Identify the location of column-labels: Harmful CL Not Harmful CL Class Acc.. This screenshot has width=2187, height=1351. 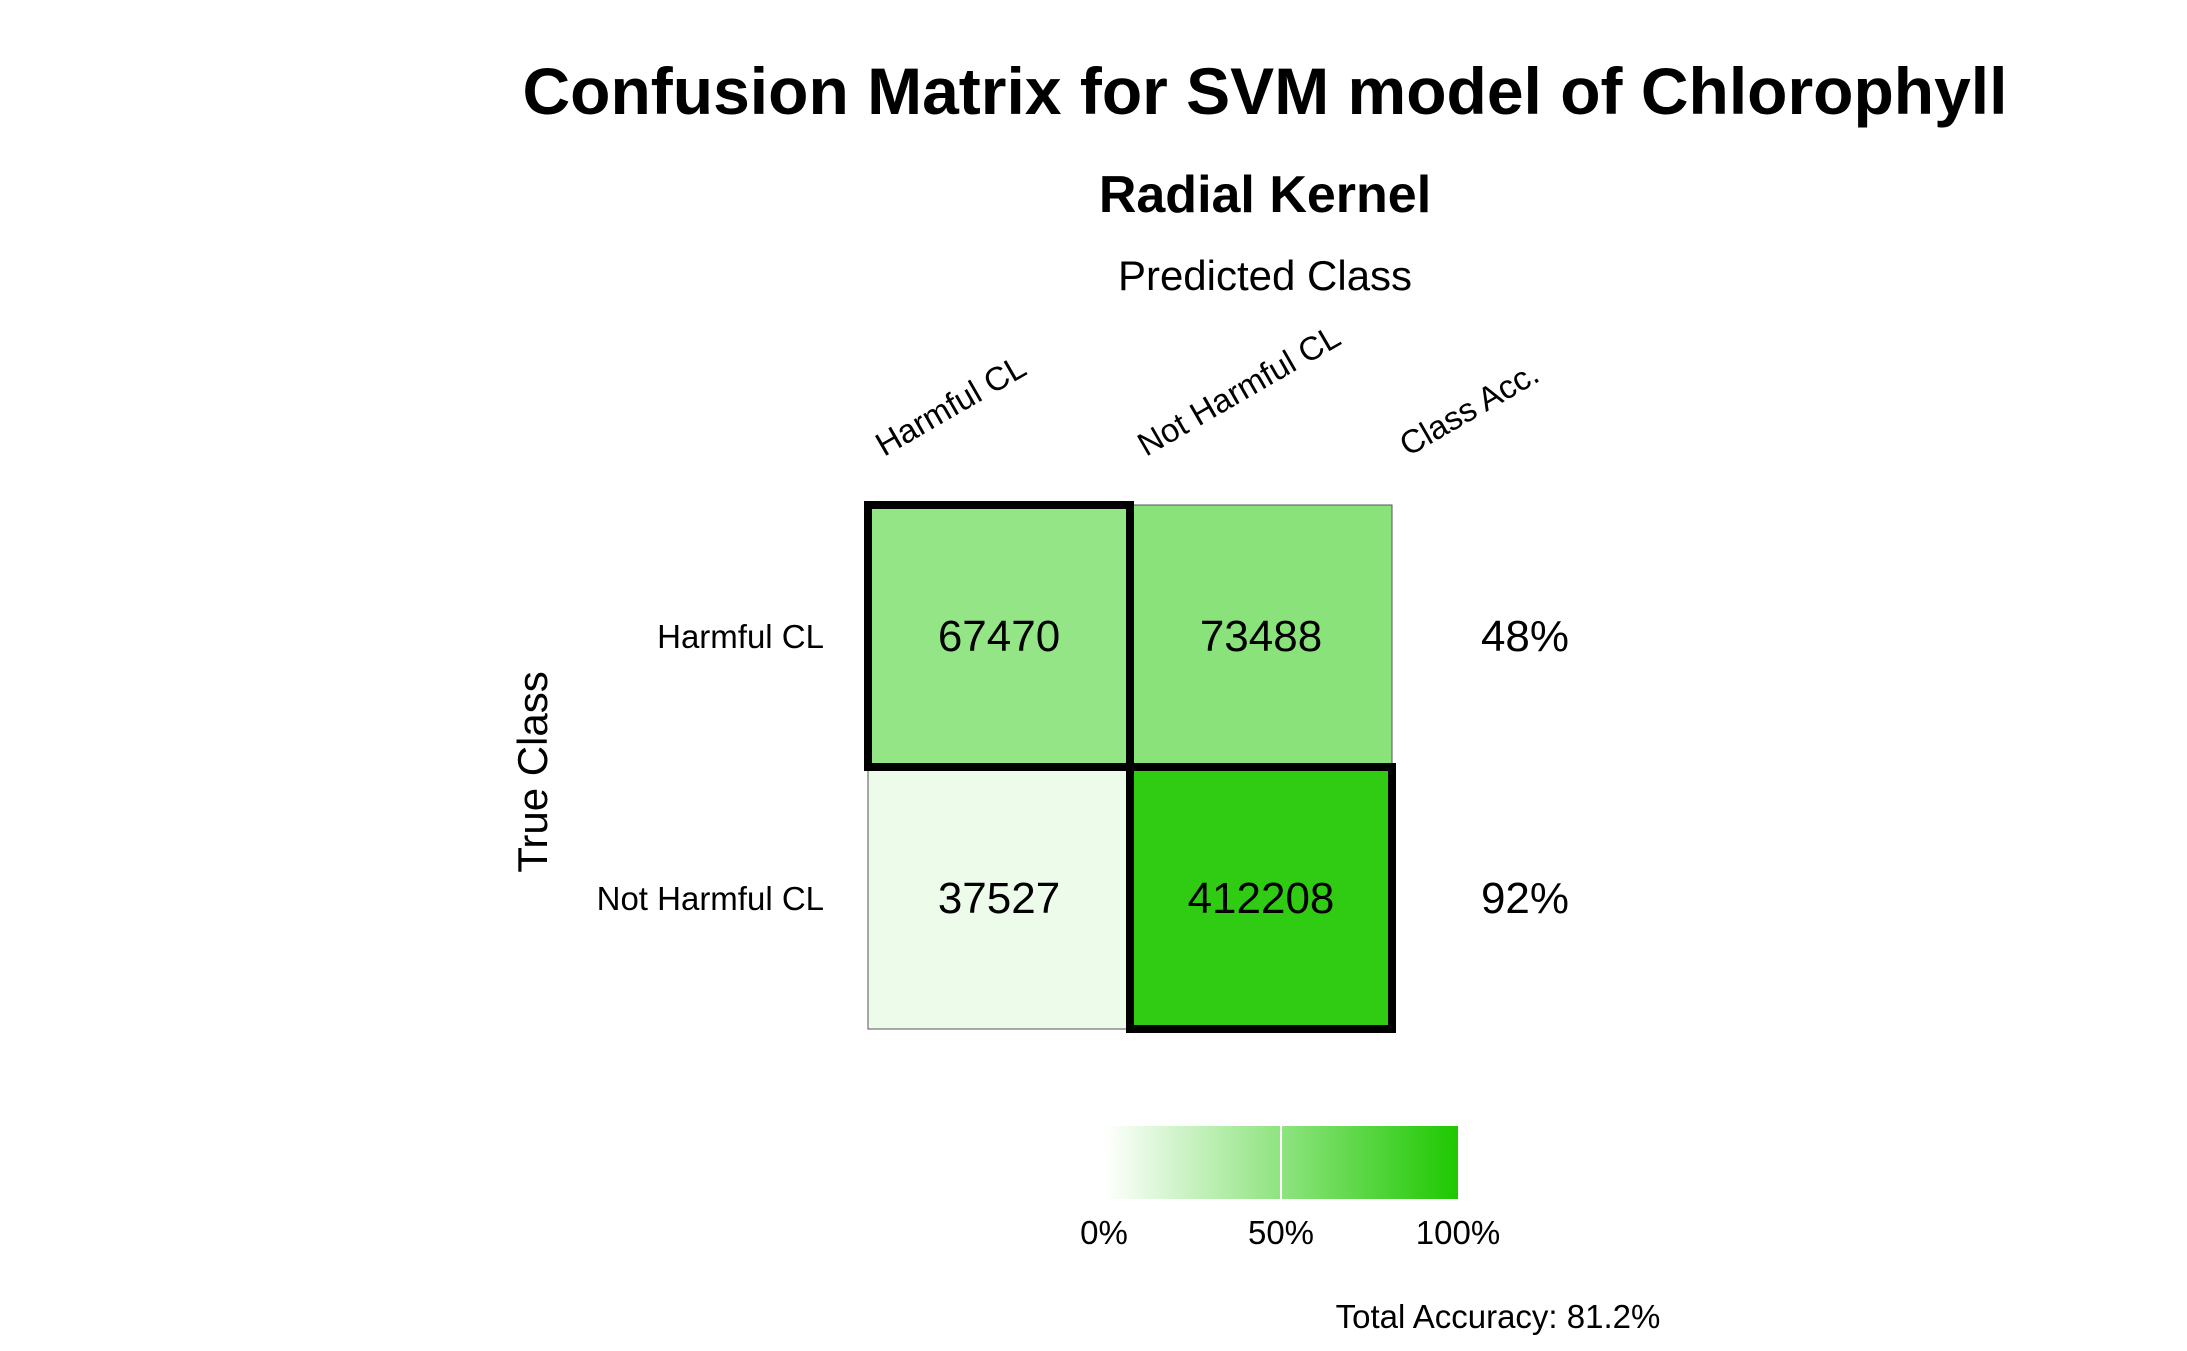
(1207, 390).